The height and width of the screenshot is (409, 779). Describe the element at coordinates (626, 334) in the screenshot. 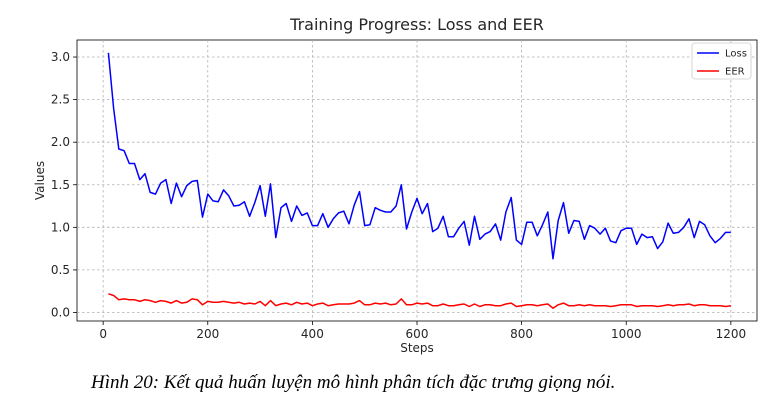

I see `x-tick-label: 1000` at that location.